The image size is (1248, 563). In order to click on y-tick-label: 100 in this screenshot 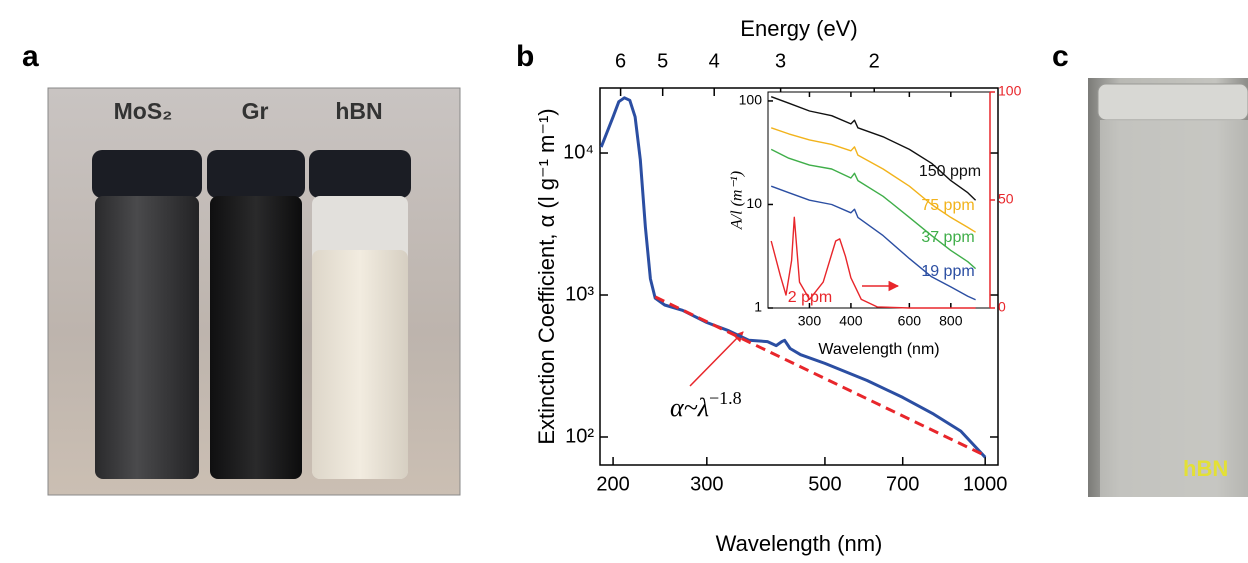, I will do `click(751, 100)`.